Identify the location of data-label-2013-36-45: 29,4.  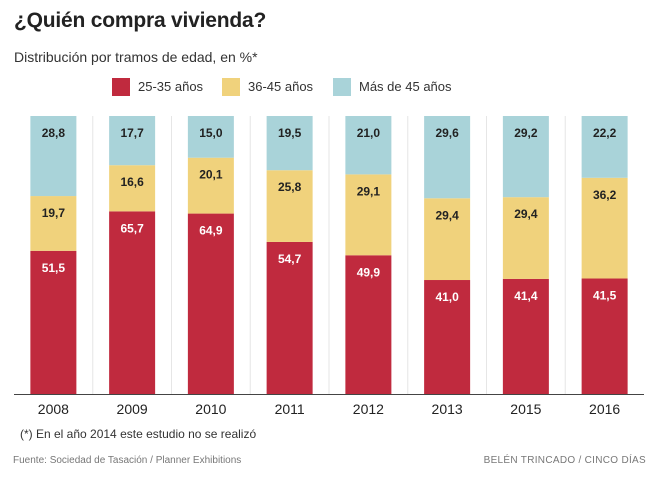
(447, 215).